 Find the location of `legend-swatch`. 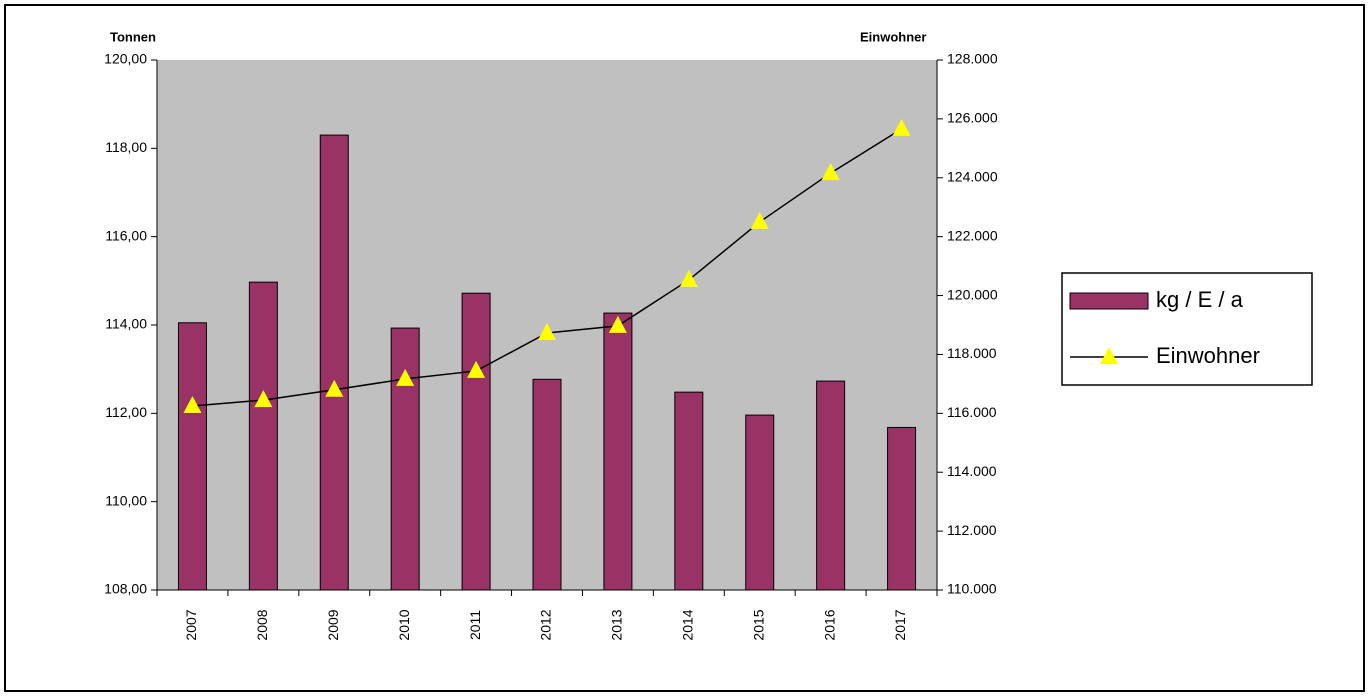

legend-swatch is located at coordinates (1109, 301).